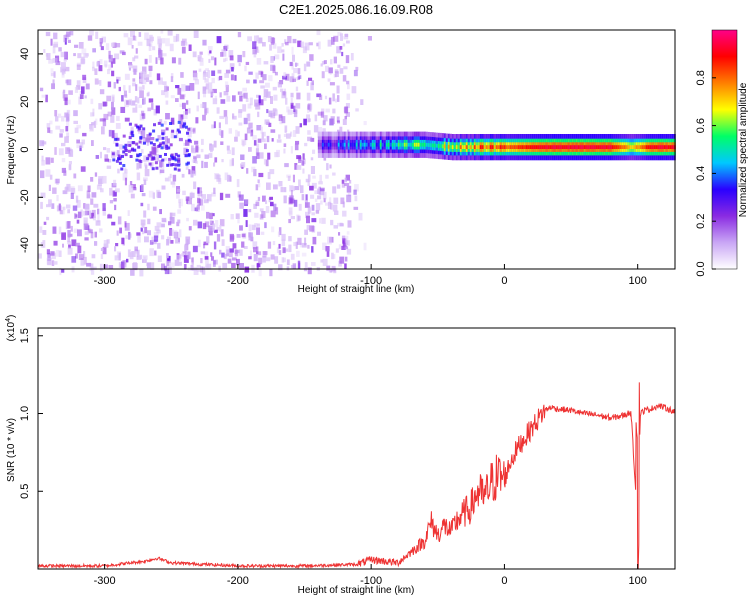 The height and width of the screenshot is (600, 750). What do you see at coordinates (25, 102) in the screenshot?
I see `y-tick-label: 20` at bounding box center [25, 102].